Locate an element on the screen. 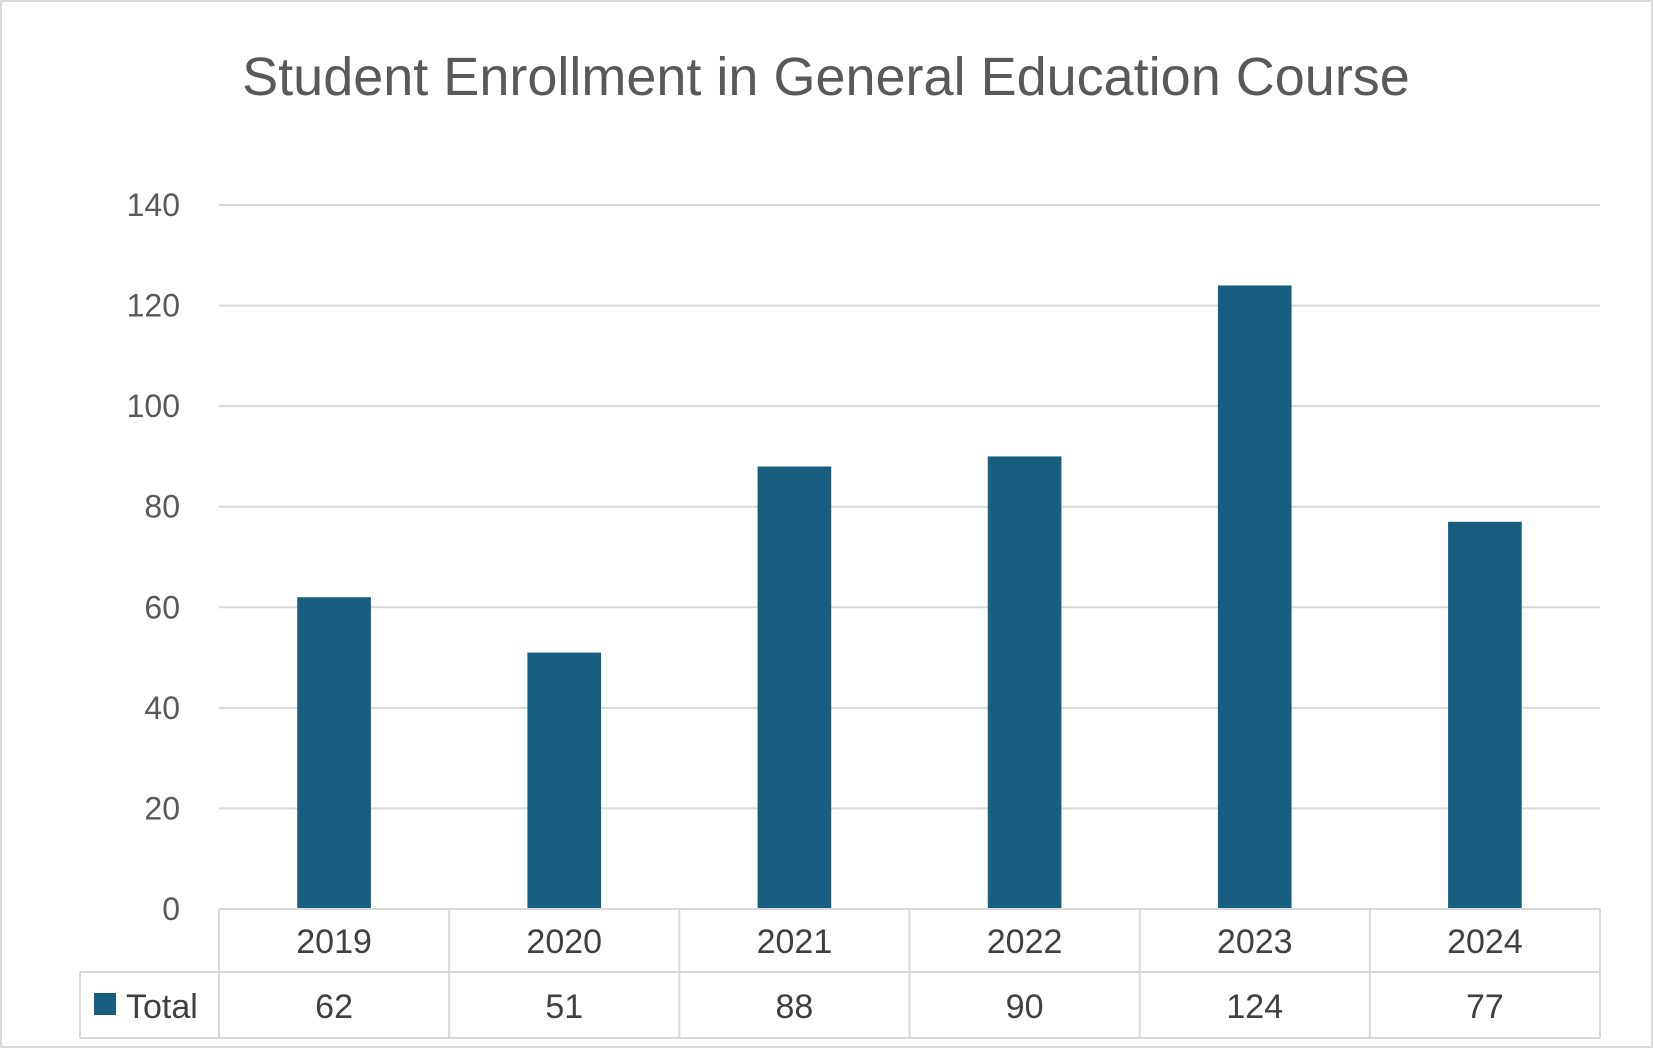  x-tick-label: 2022 is located at coordinates (1025, 942).